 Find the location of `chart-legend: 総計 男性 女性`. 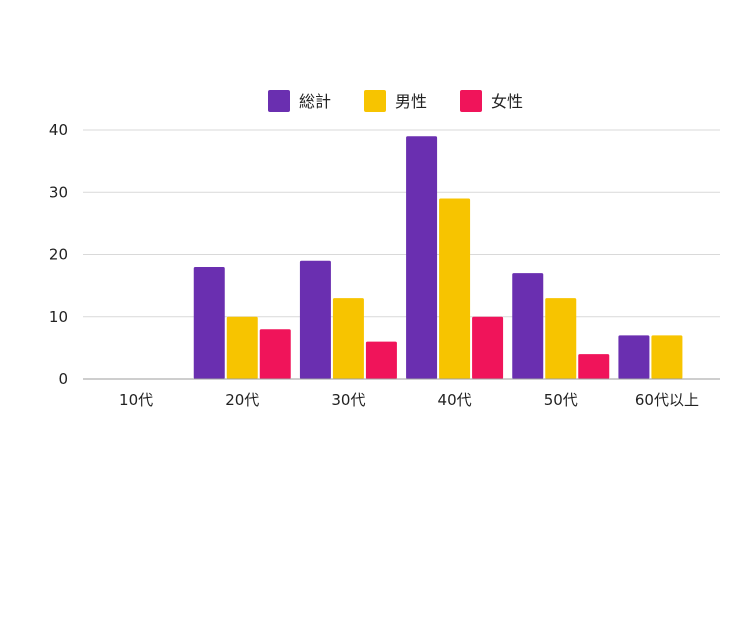

chart-legend: 総計 男性 女性 is located at coordinates (395, 101).